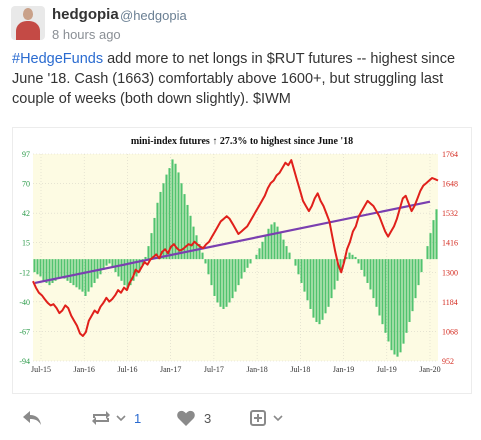 Image resolution: width=481 pixels, height=440 pixels. I want to click on action-bar: 1 3, so click(240, 418).